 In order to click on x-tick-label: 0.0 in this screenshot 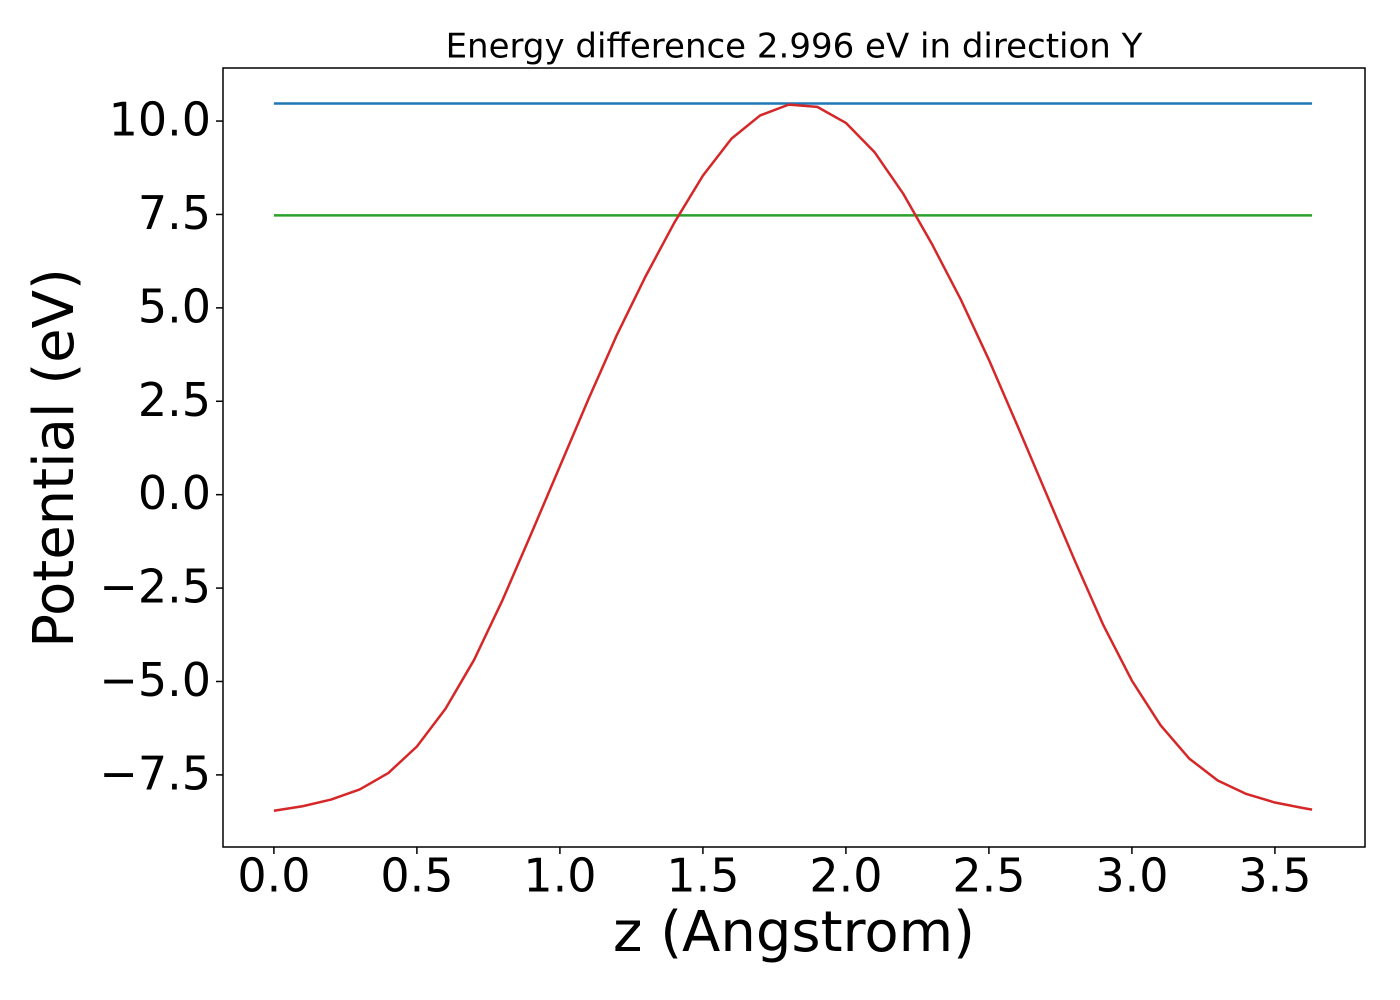, I will do `click(273, 876)`.